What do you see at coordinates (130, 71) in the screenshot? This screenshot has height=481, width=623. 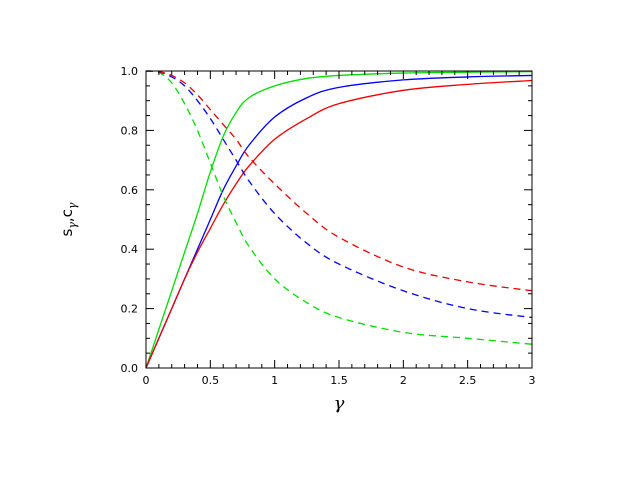 I see `y-tick-label: 1.0` at bounding box center [130, 71].